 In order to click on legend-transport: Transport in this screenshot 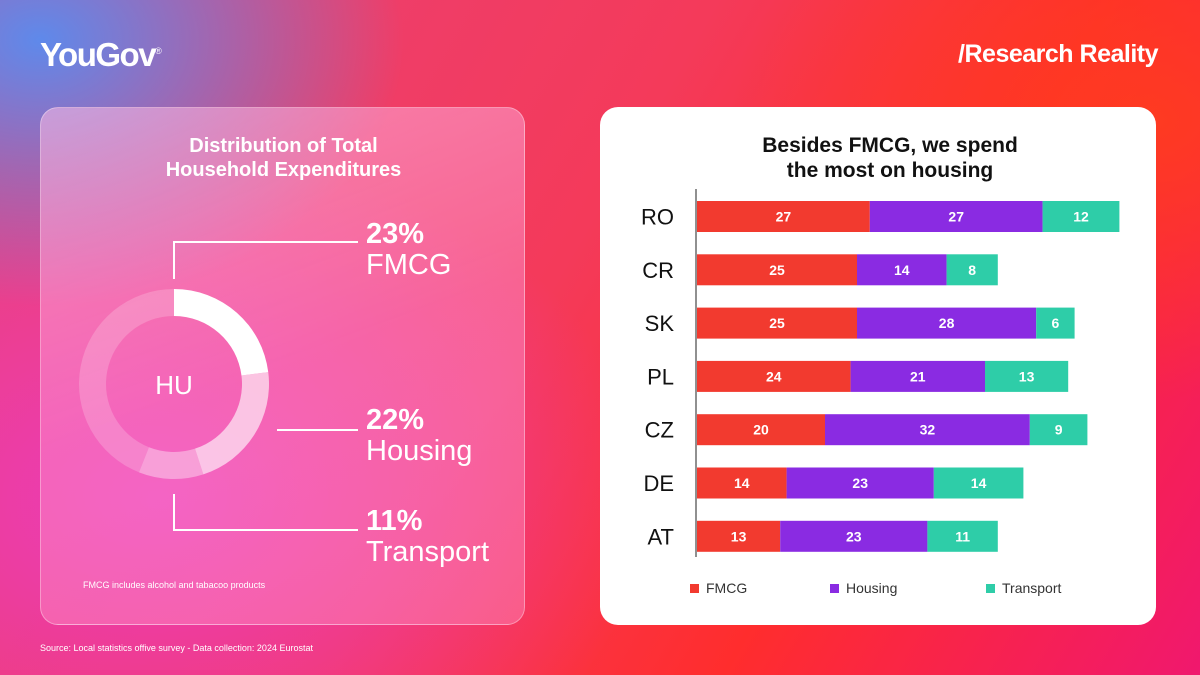, I will do `click(1023, 588)`.